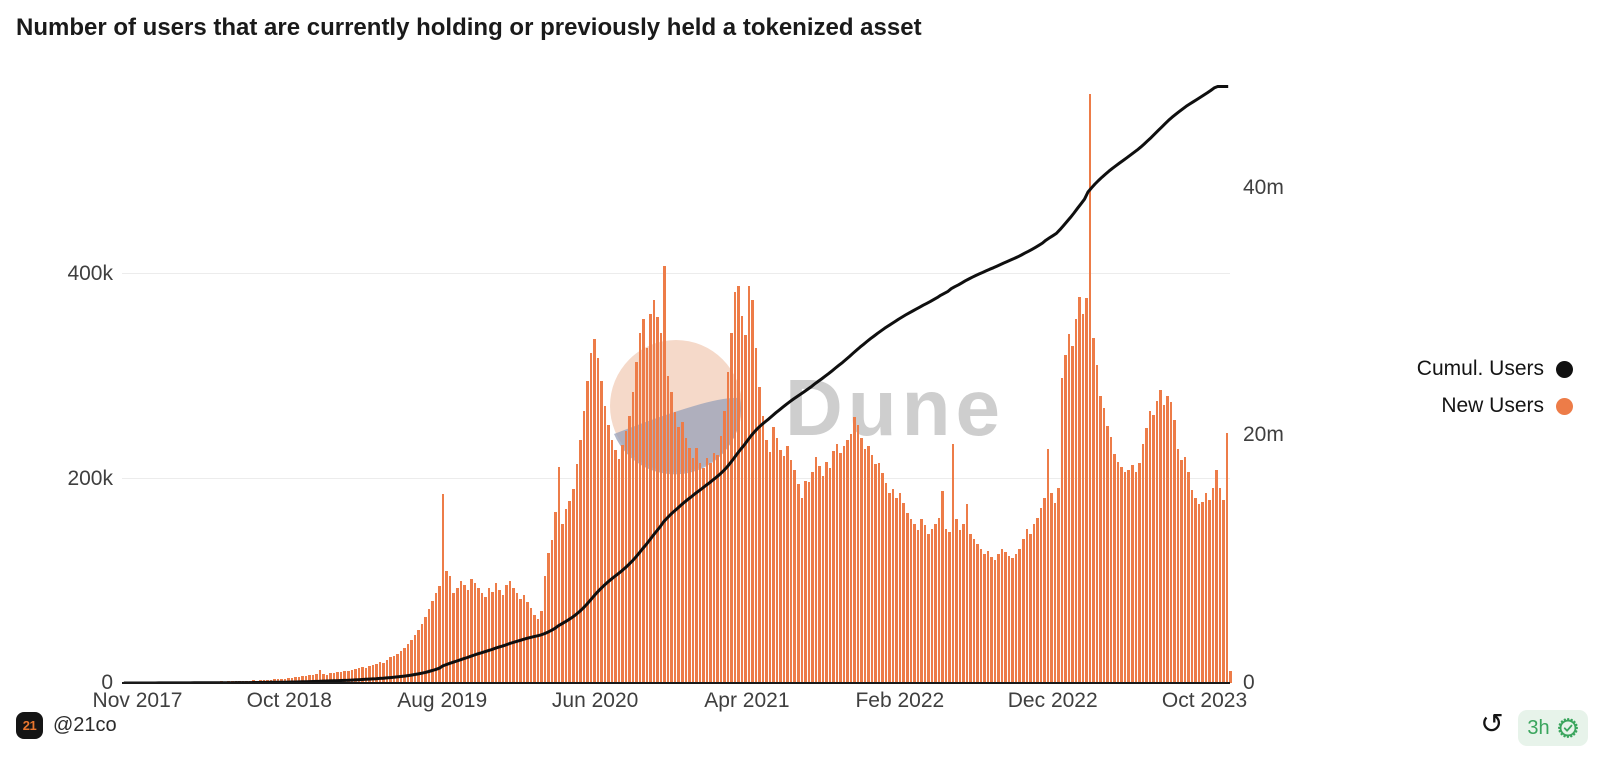 This screenshot has width=1614, height=782. What do you see at coordinates (1553, 728) in the screenshot?
I see `data-freshness-badge: 3h` at bounding box center [1553, 728].